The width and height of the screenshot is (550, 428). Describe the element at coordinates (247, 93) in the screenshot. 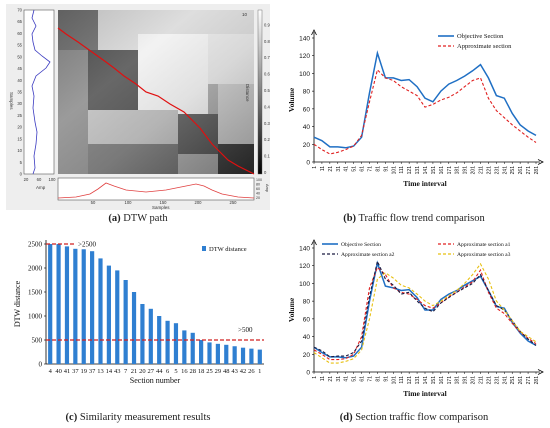

I see `colorbar-label: Distance` at that location.